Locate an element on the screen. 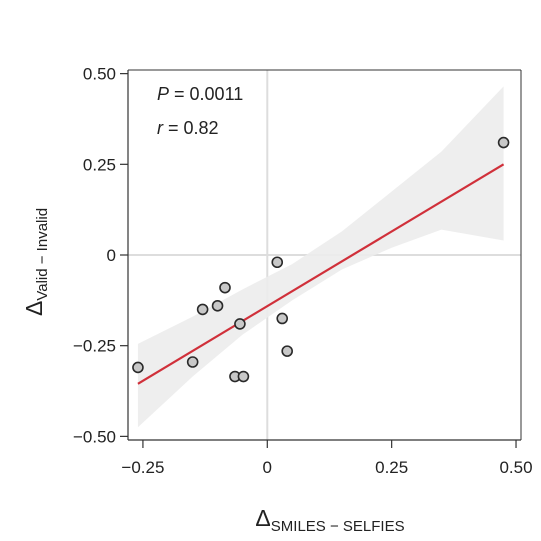 This screenshot has height=541, width=541. r-value-annotation: r = 0.82 is located at coordinates (188, 128).